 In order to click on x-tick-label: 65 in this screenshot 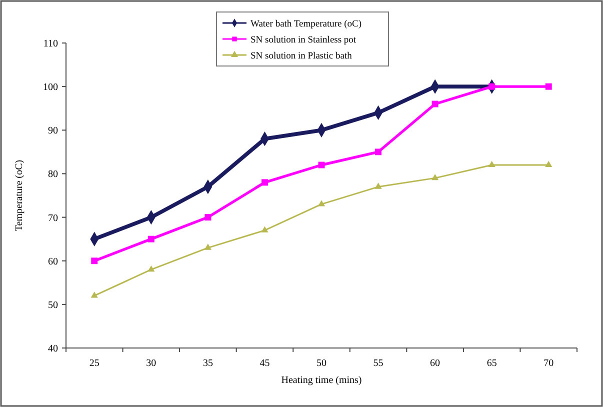, I will do `click(491, 363)`.